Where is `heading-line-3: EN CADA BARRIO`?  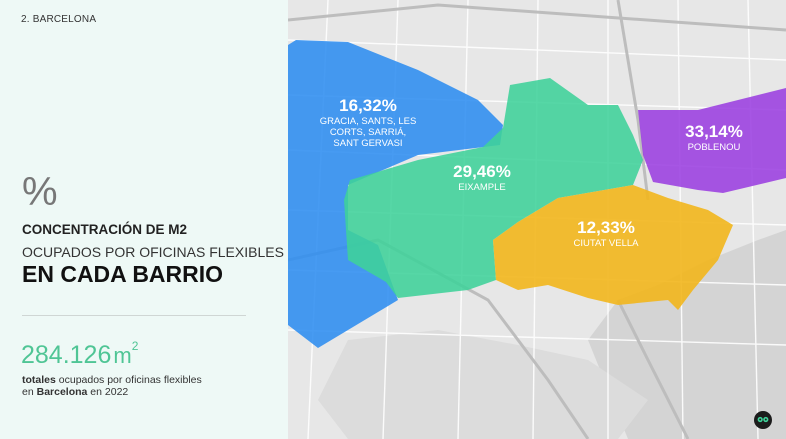
heading-line-3: EN CADA BARRIO is located at coordinates (123, 274).